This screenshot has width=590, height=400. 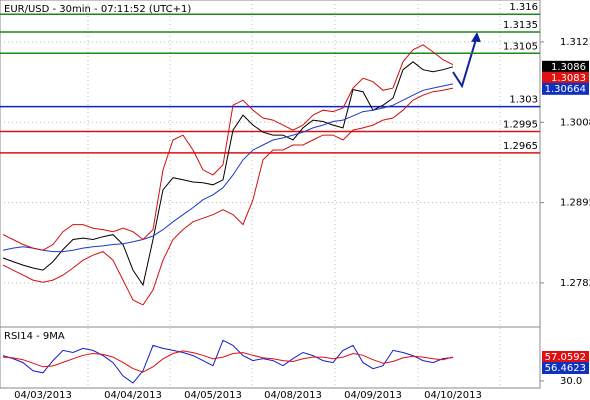 I want to click on price-tag-label: 1.3086, so click(x=568, y=67).